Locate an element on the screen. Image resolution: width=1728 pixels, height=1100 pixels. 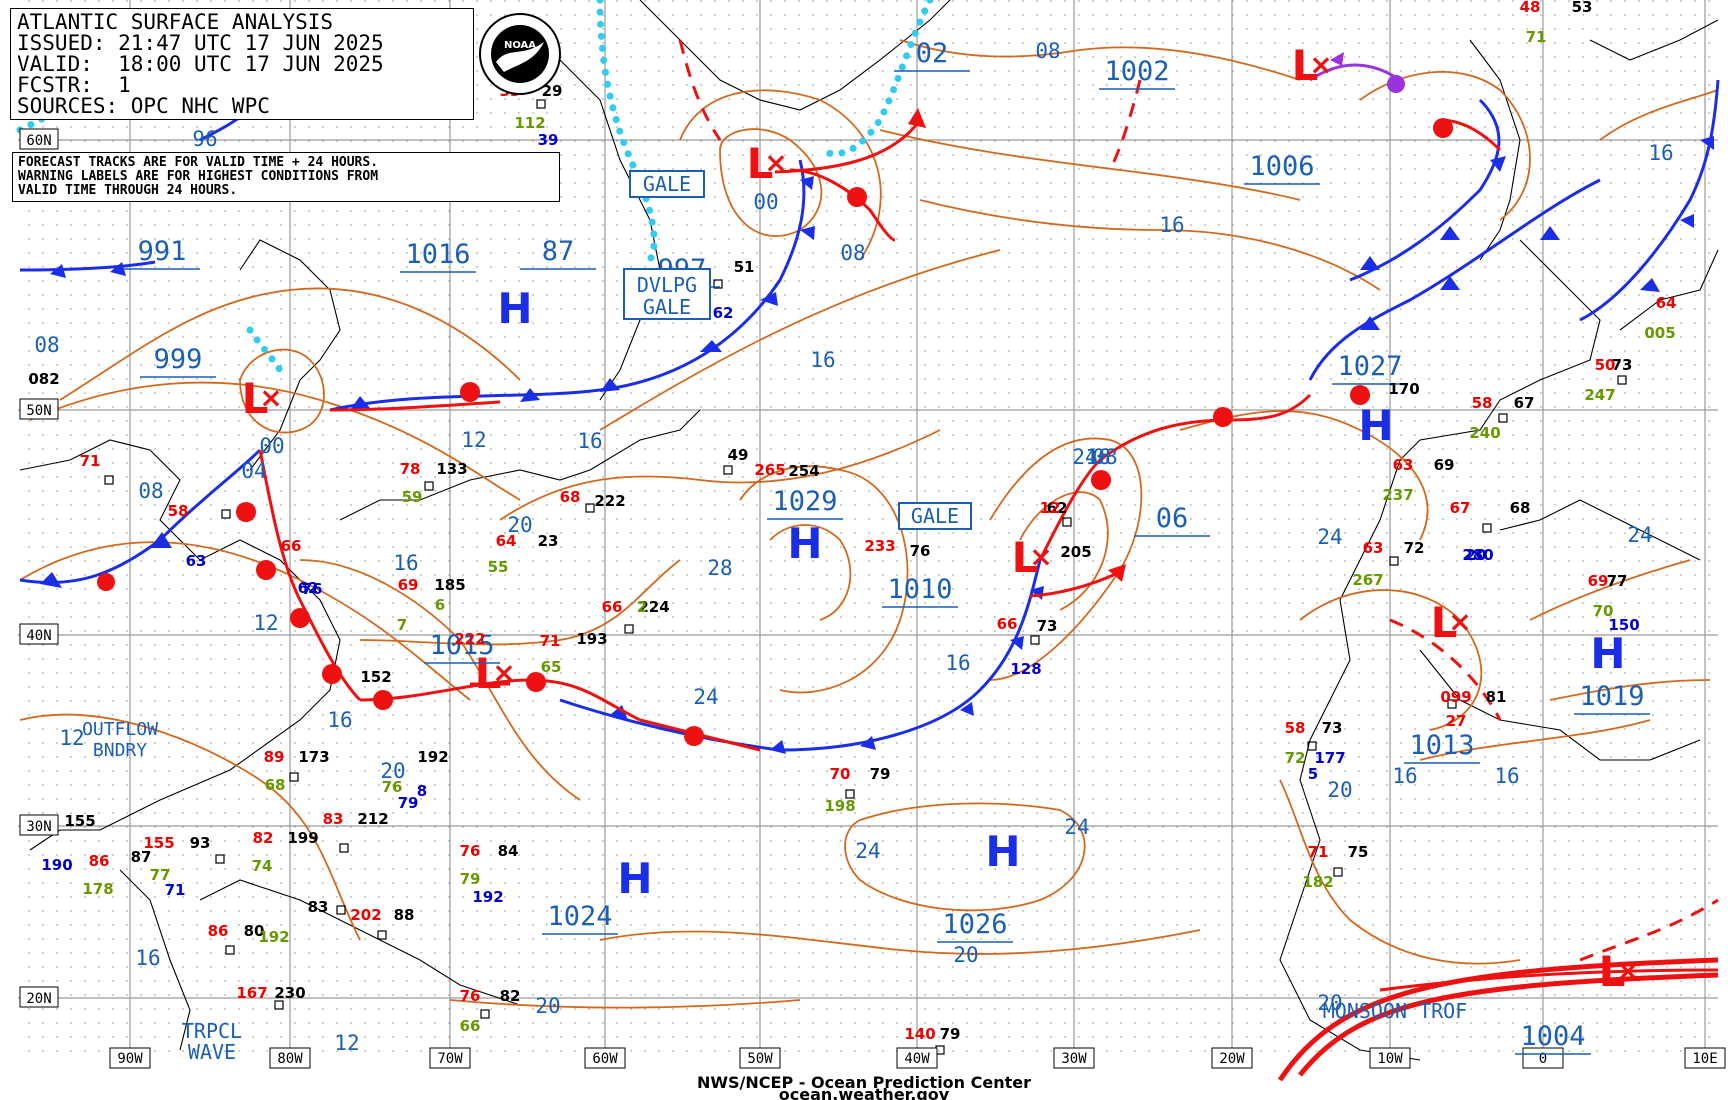
station-observation: 099 is located at coordinates (1455, 697).